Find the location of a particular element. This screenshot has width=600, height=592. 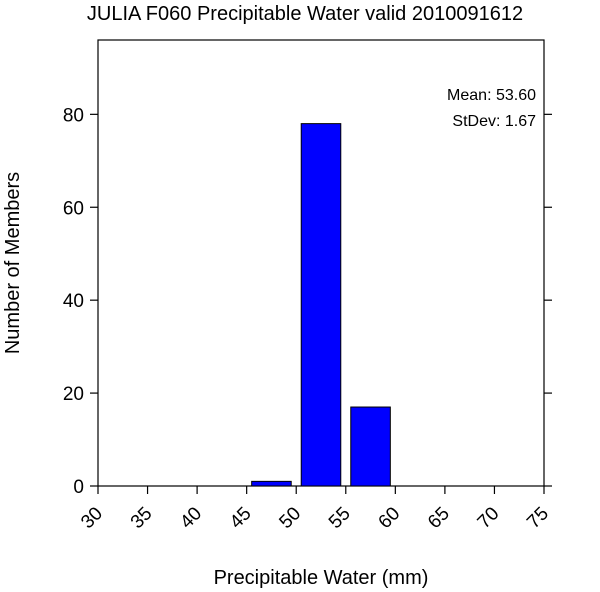

x-tick-label-65: 65 is located at coordinates (439, 518).